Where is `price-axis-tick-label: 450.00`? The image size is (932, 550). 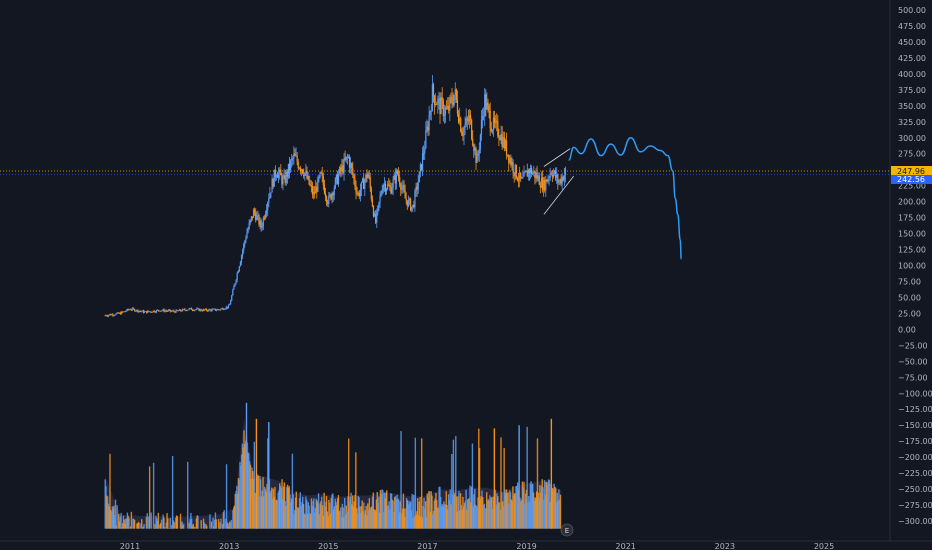 price-axis-tick-label: 450.00 is located at coordinates (912, 42).